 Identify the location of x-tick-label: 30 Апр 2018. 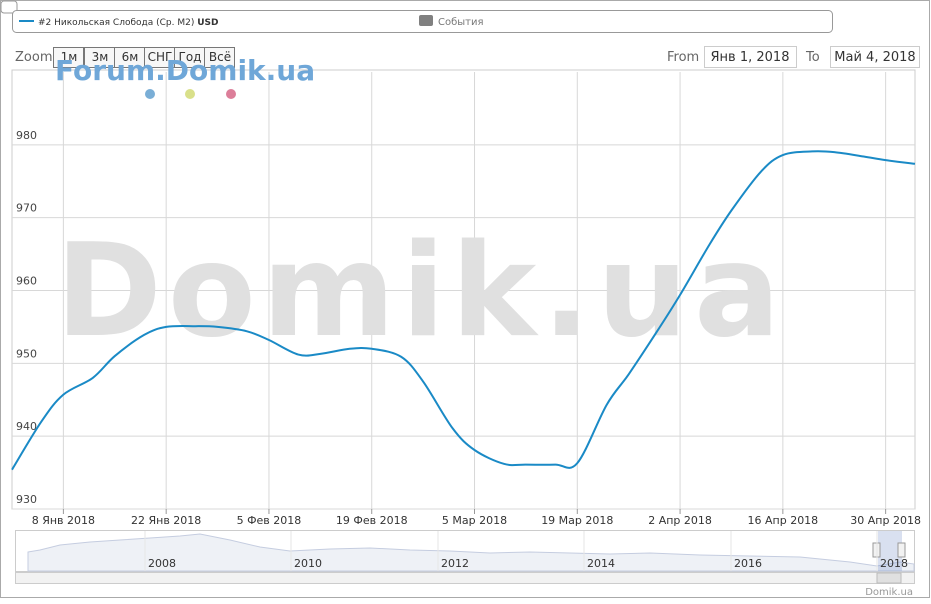
(885, 520).